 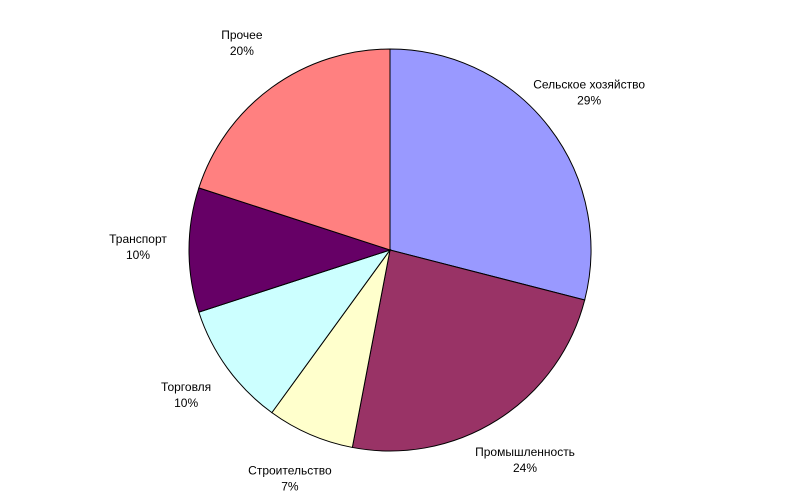 What do you see at coordinates (525, 468) in the screenshot?
I see `slice-value-label: 24%` at bounding box center [525, 468].